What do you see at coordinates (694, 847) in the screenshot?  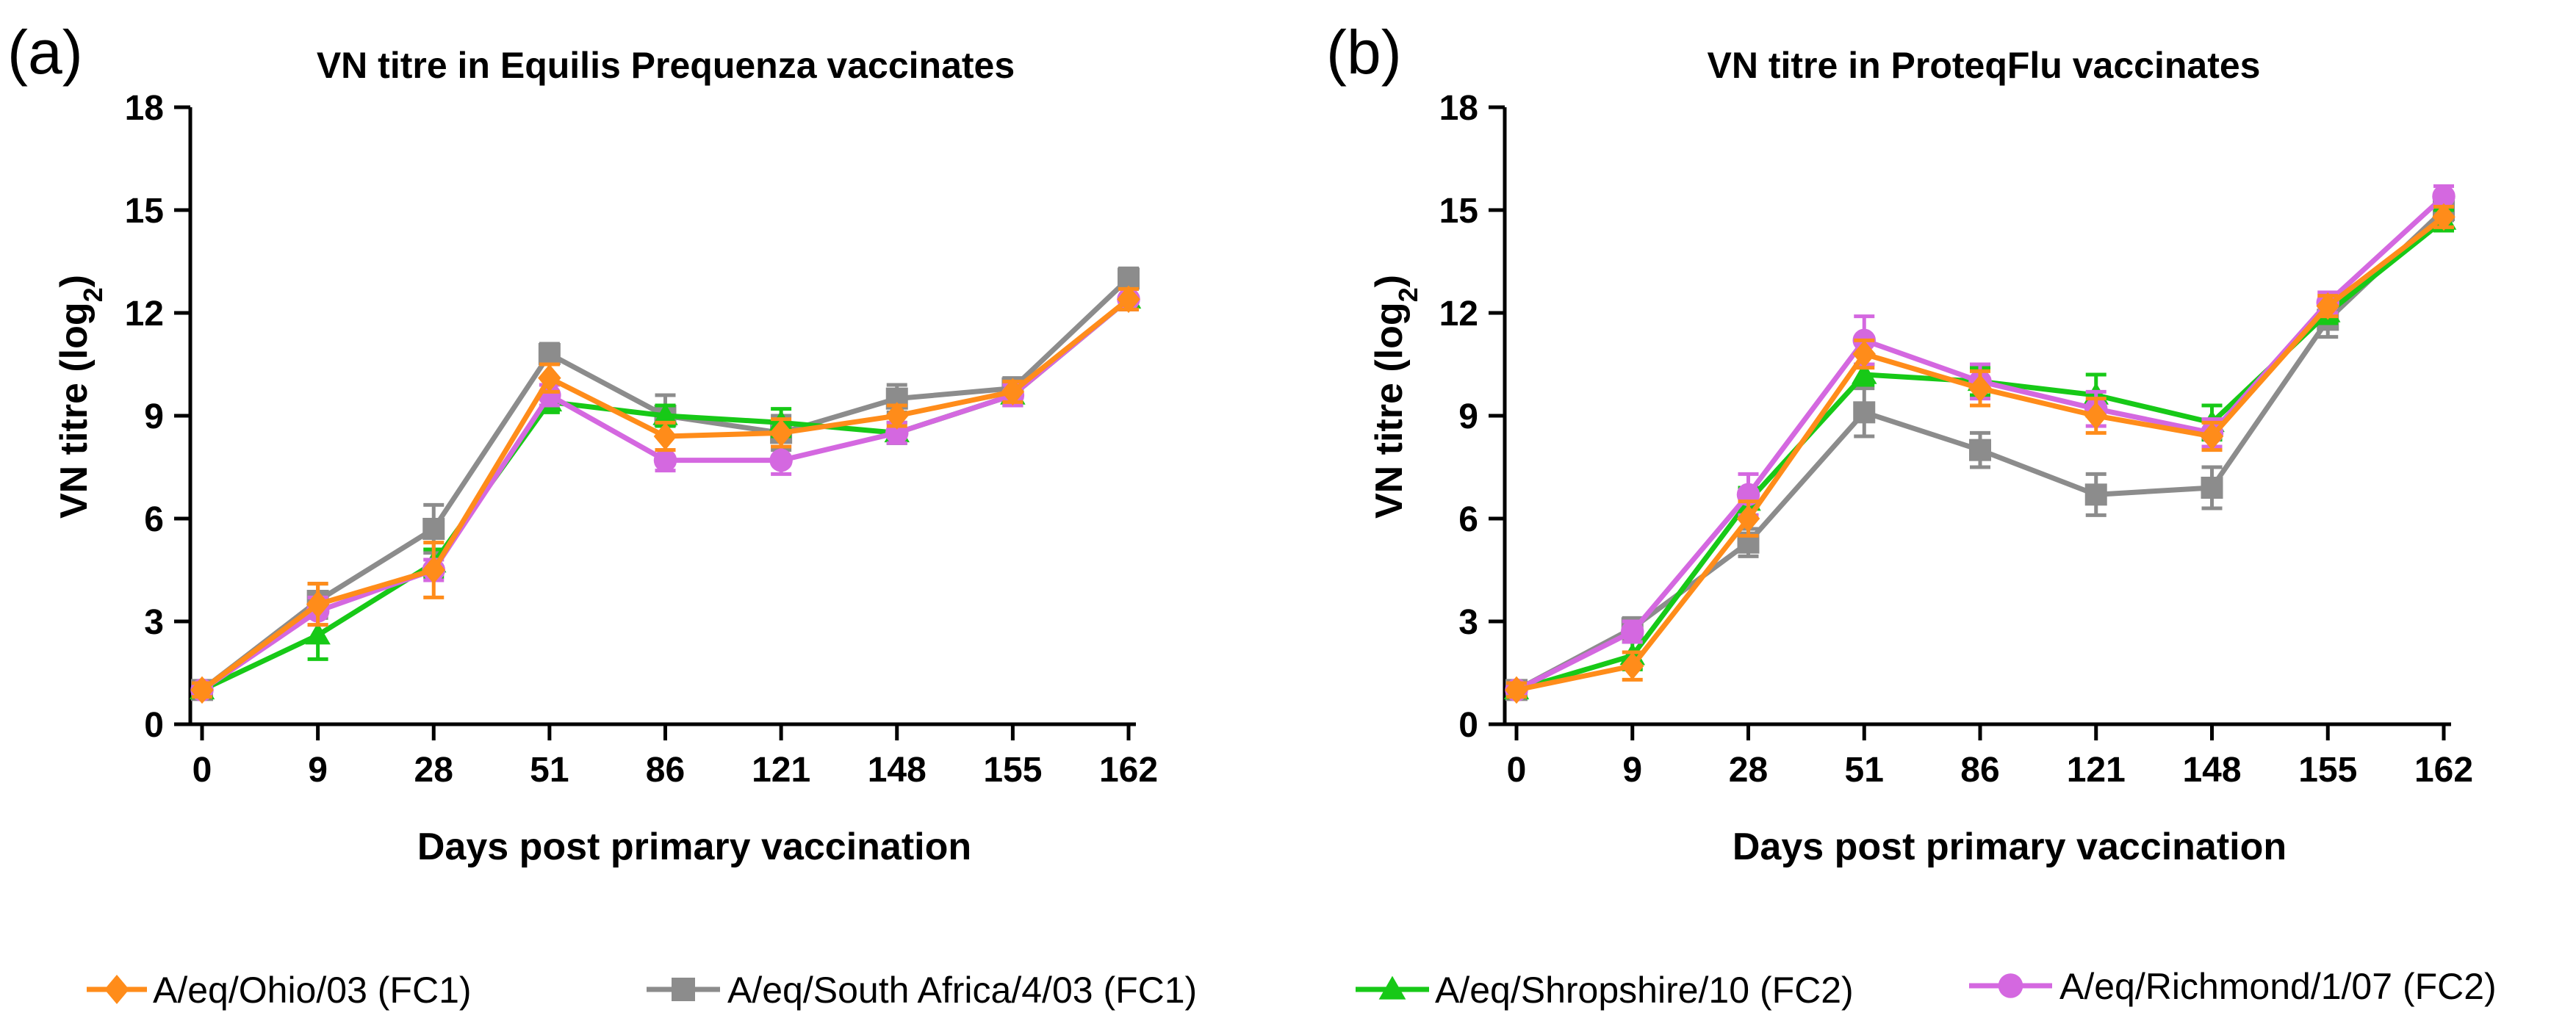 I see `panel-a-x-axis-label: Days post primary vaccination` at bounding box center [694, 847].